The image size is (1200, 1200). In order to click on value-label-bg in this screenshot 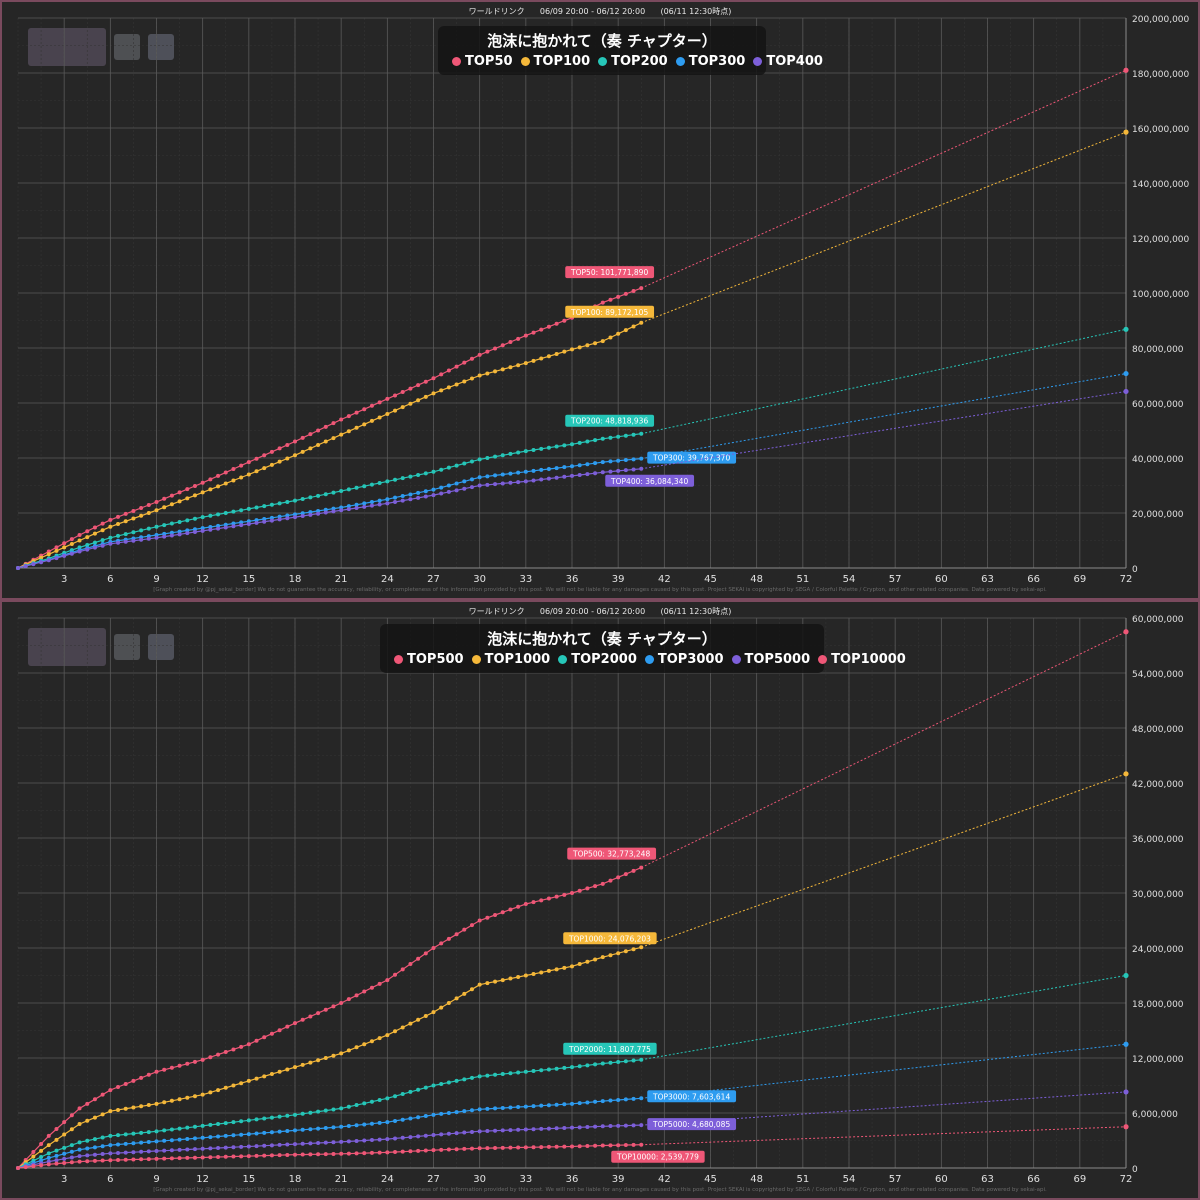, I will do `click(692, 457)`.